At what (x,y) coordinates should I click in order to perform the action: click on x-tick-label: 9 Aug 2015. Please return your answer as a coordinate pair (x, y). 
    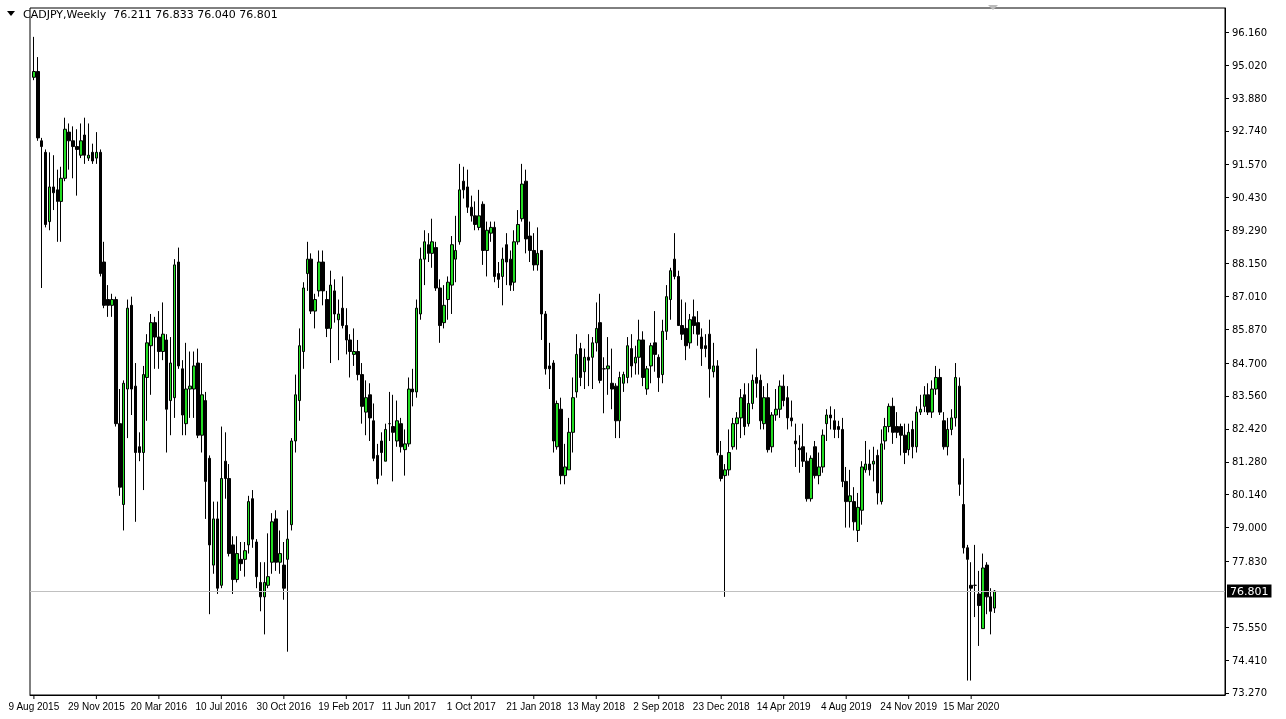
    Looking at the image, I should click on (34, 706).